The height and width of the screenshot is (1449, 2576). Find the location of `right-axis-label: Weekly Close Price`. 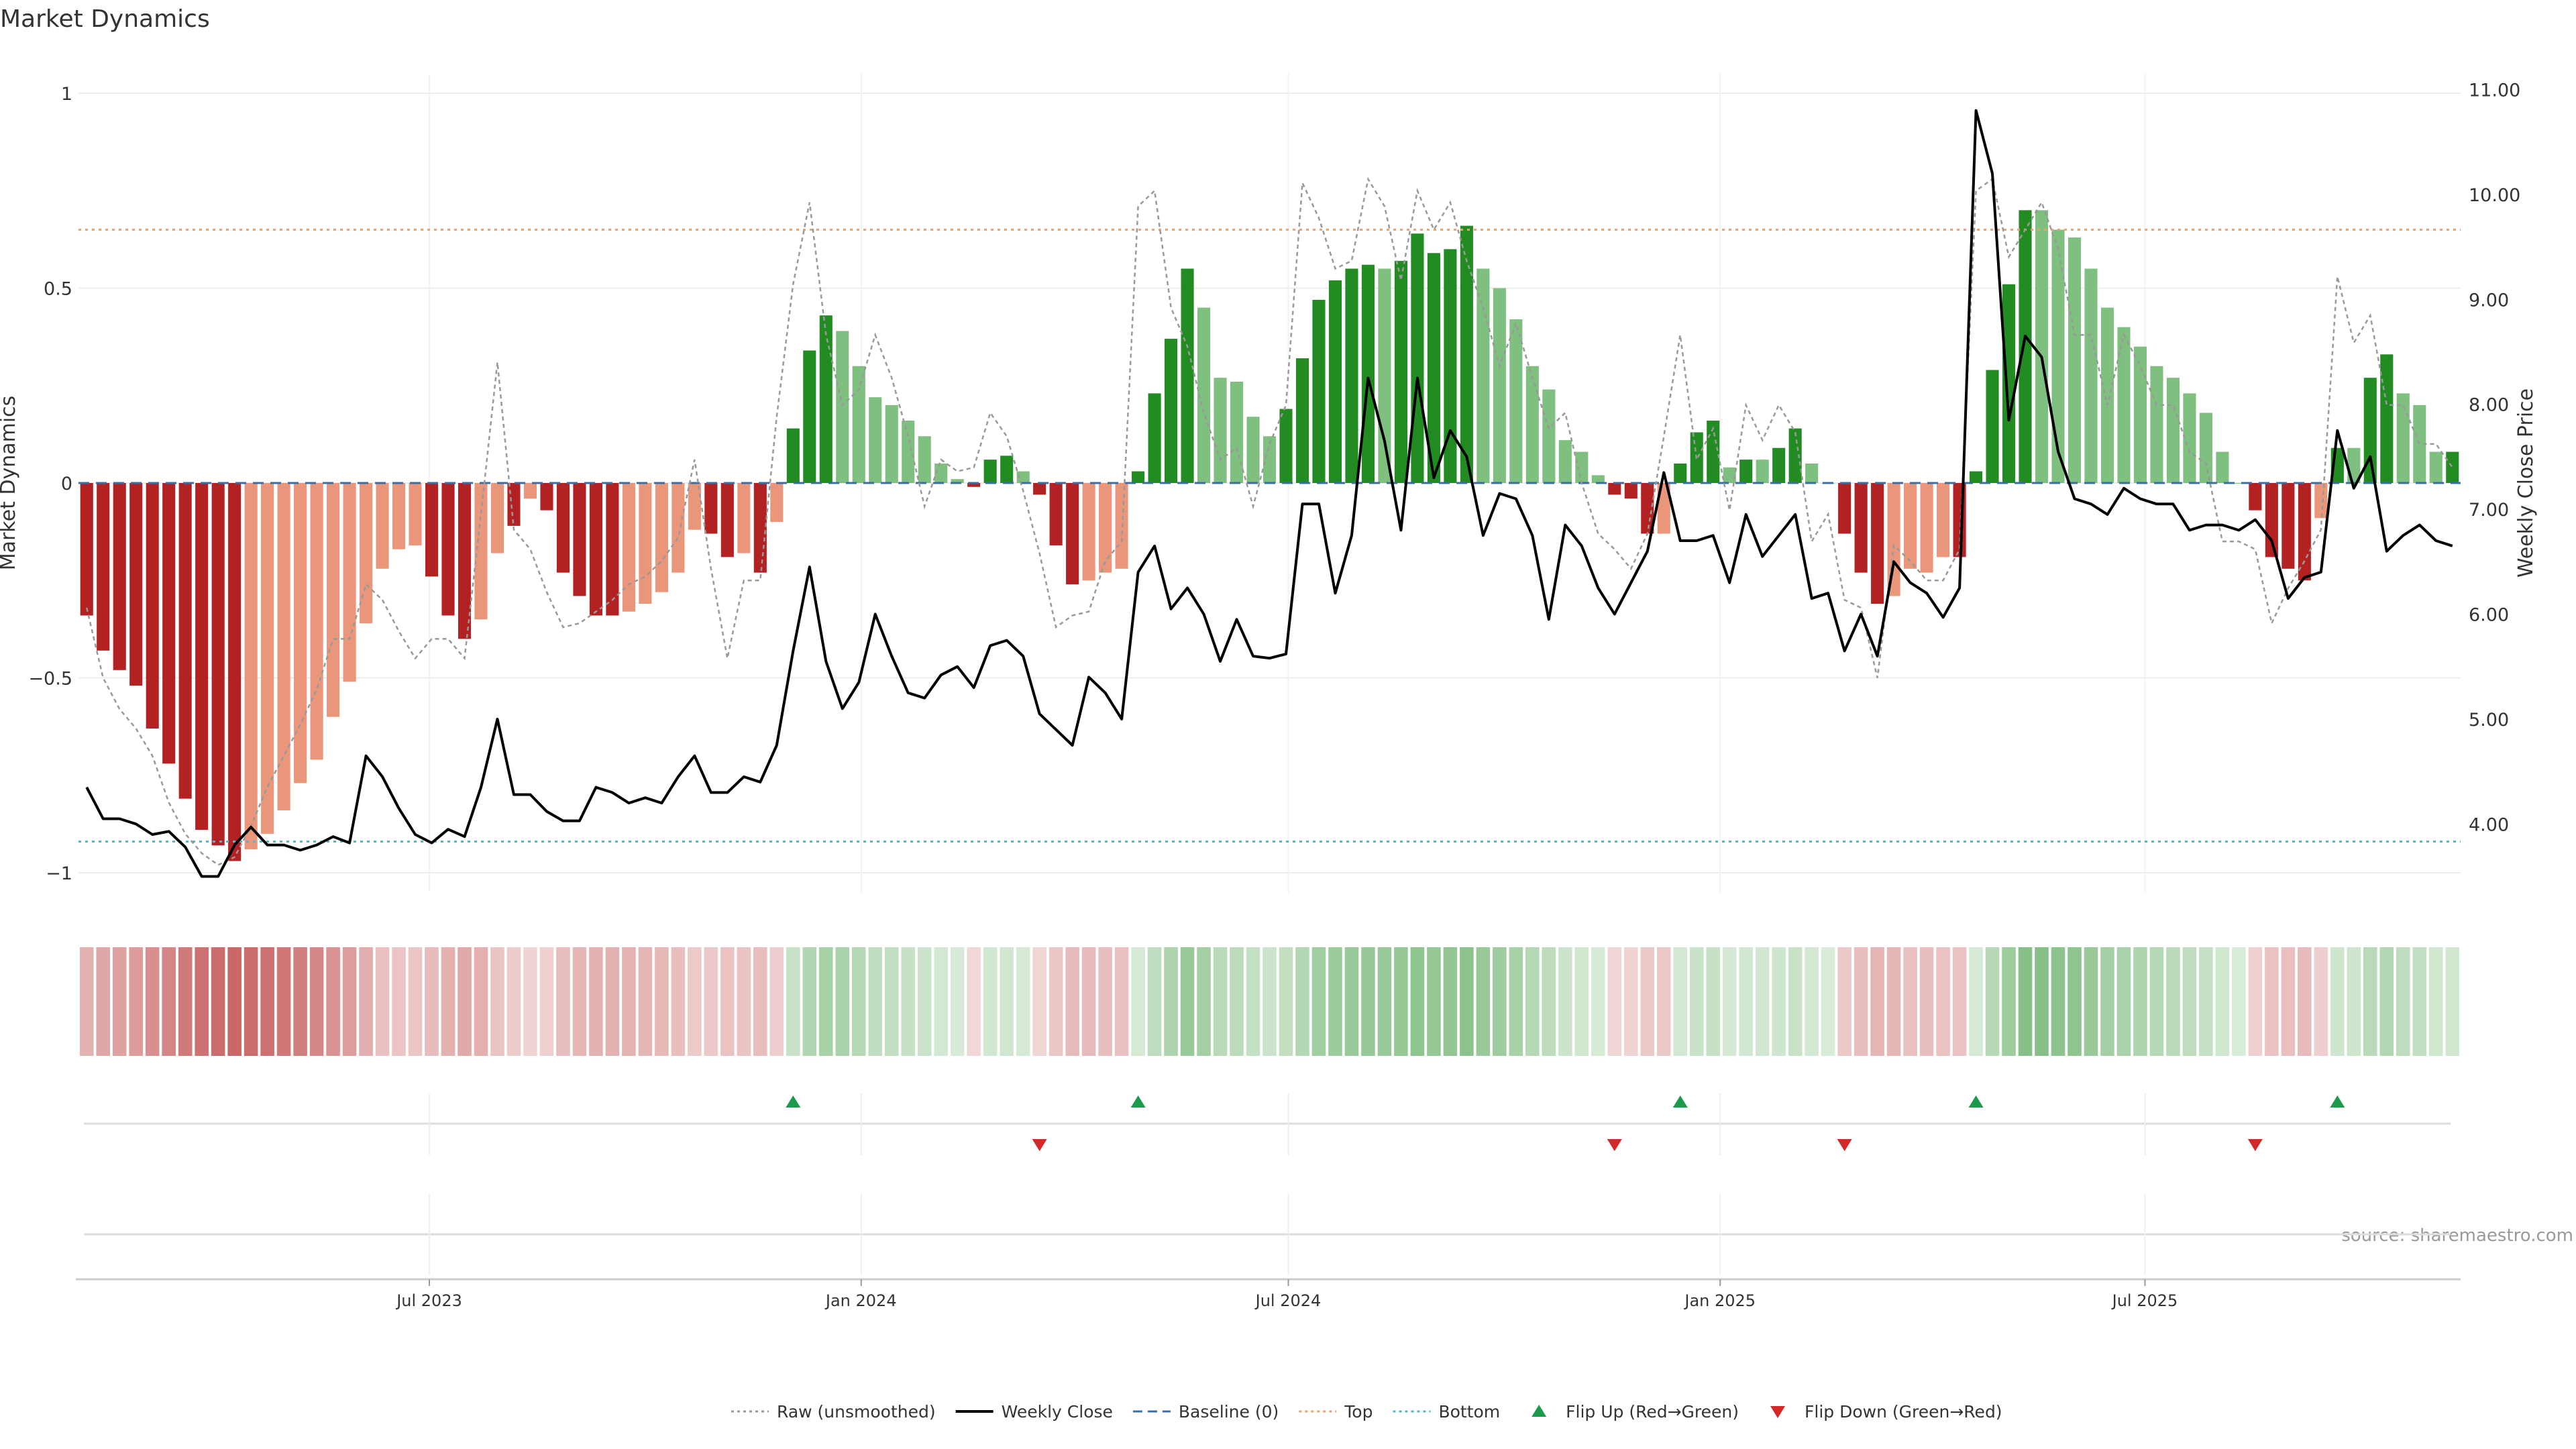

right-axis-label: Weekly Close Price is located at coordinates (2526, 483).